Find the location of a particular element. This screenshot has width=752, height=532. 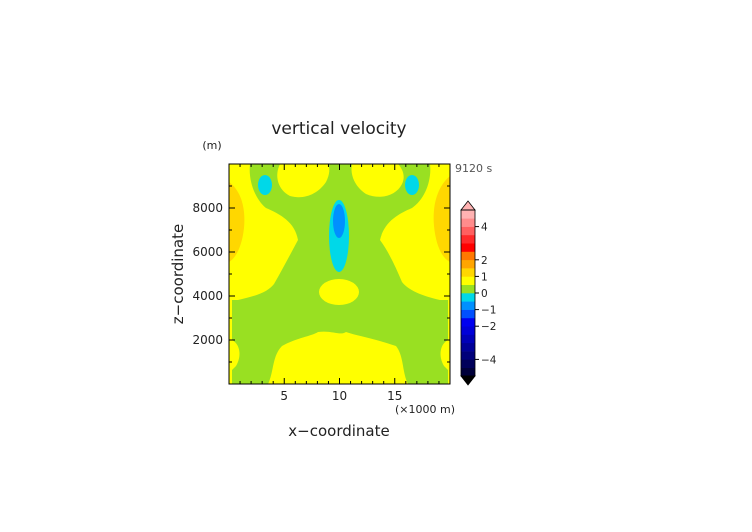

chart-title: vertical velocity is located at coordinates (338, 129).